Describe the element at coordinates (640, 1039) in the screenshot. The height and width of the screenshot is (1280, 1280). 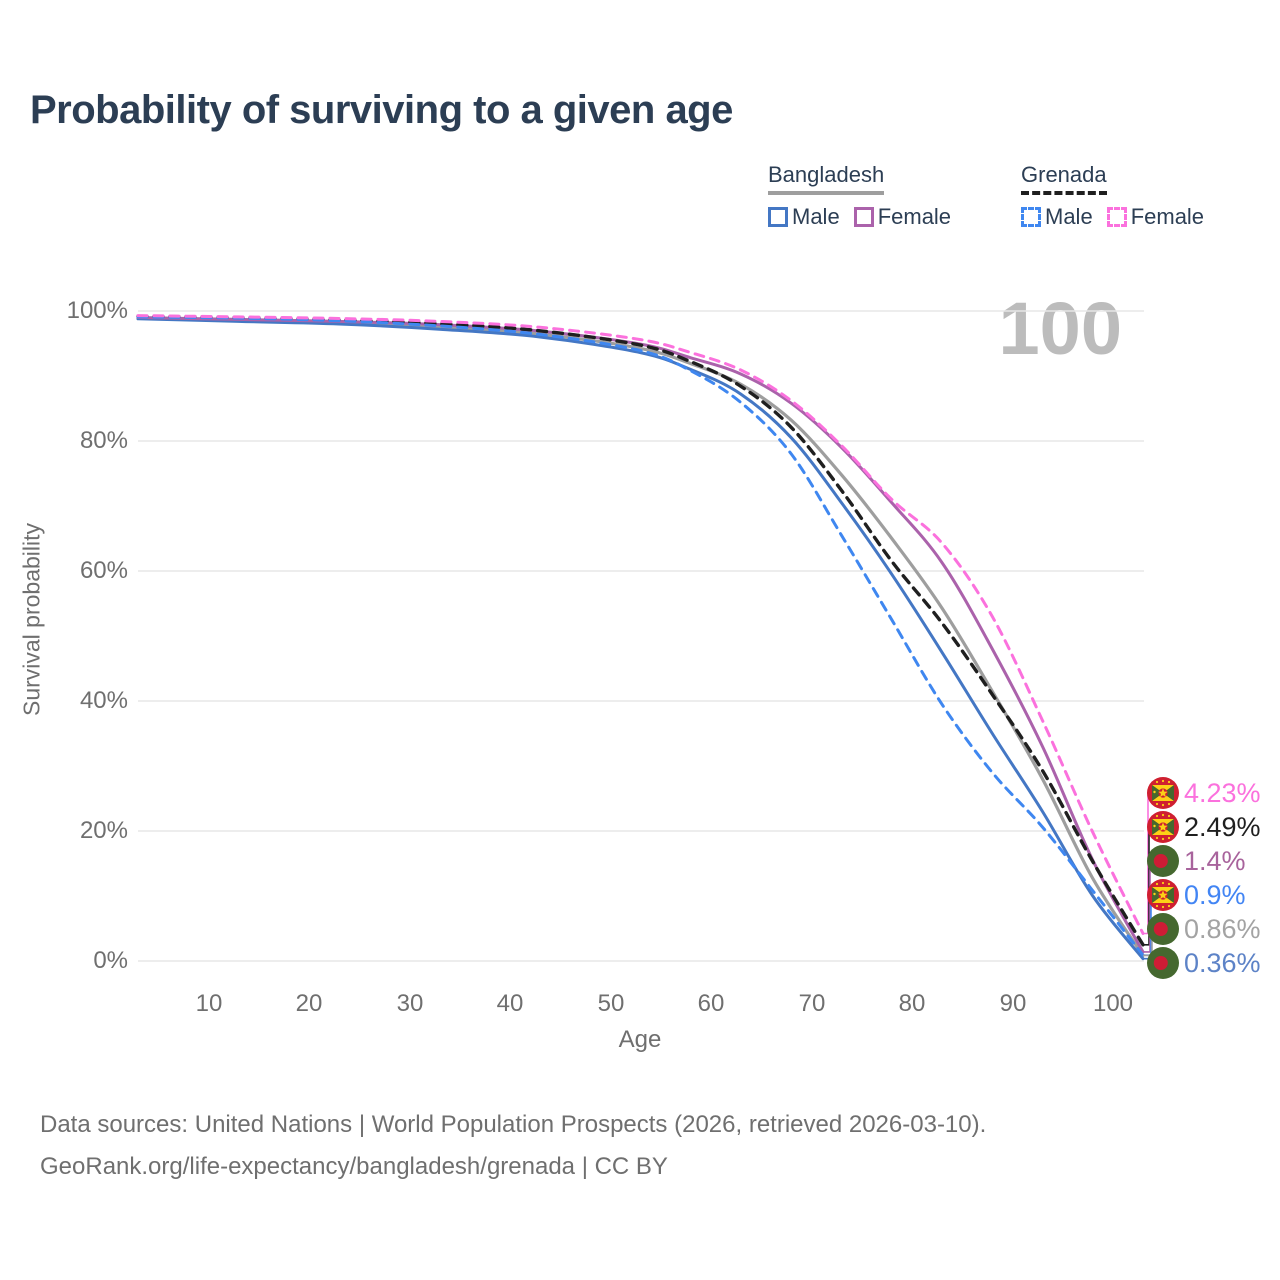
I see `x-axis-title: Age` at that location.